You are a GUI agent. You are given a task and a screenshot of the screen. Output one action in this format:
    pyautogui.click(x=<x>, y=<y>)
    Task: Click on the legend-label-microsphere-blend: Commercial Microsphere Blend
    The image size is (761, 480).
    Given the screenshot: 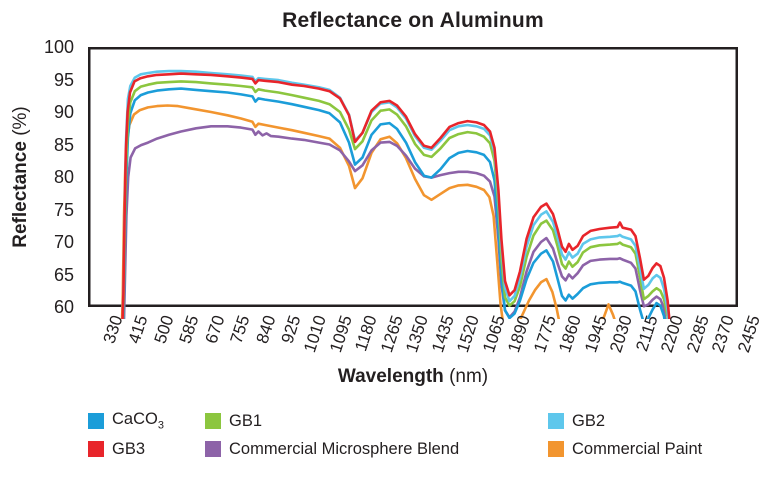 What is the action you would take?
    pyautogui.click(x=344, y=448)
    